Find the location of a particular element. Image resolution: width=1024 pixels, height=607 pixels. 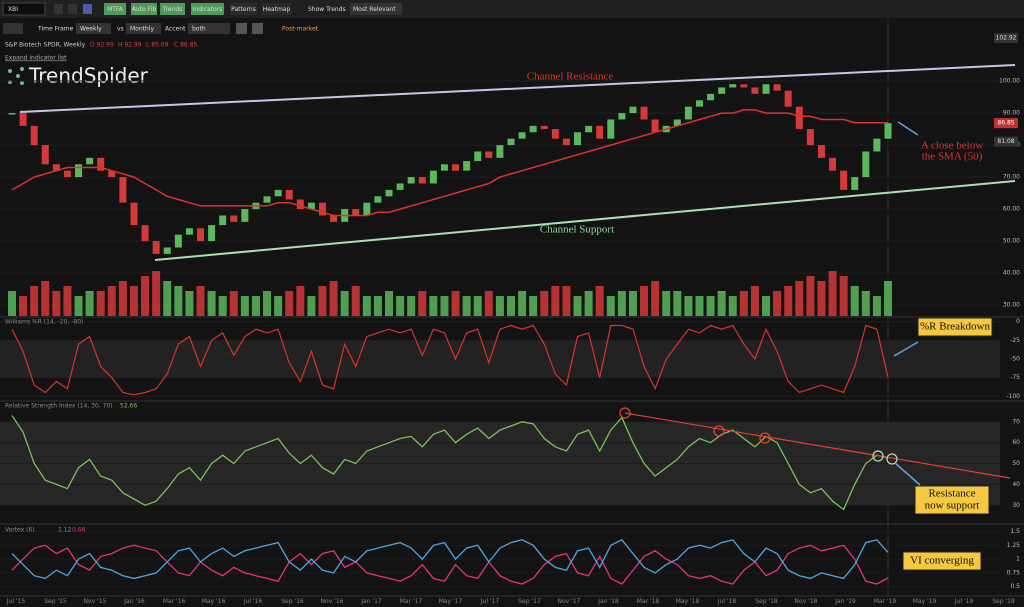

y-tick-label: 70 is located at coordinates (1016, 421).